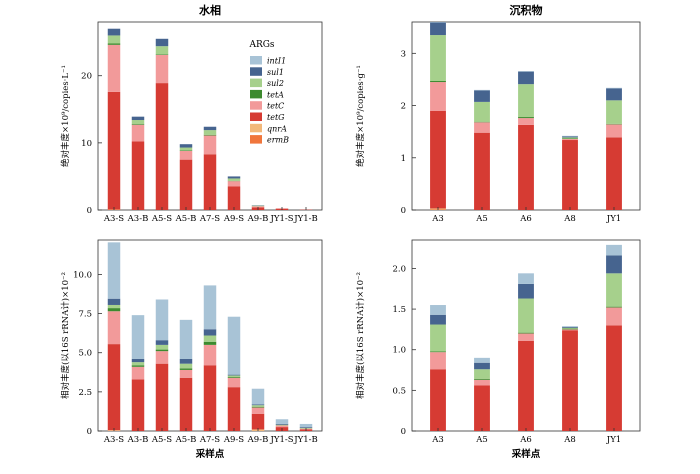 Image resolution: width=700 pixels, height=474 pixels. I want to click on x-tick-label: A6, so click(525, 219).